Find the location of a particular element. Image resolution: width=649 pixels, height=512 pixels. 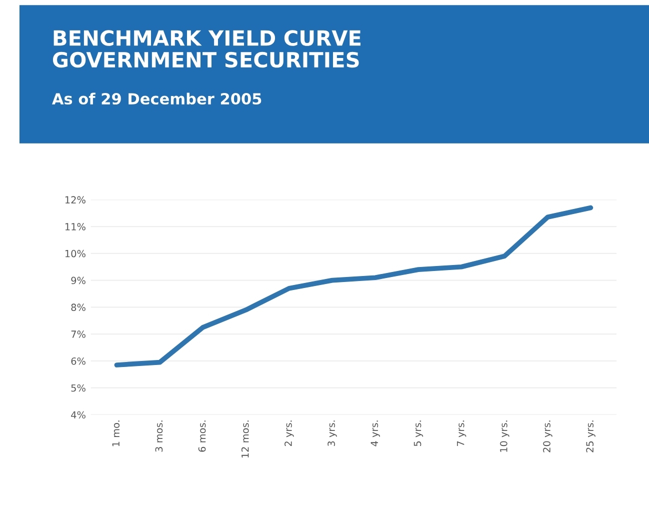

y-tick-label: 10% is located at coordinates (75, 254).